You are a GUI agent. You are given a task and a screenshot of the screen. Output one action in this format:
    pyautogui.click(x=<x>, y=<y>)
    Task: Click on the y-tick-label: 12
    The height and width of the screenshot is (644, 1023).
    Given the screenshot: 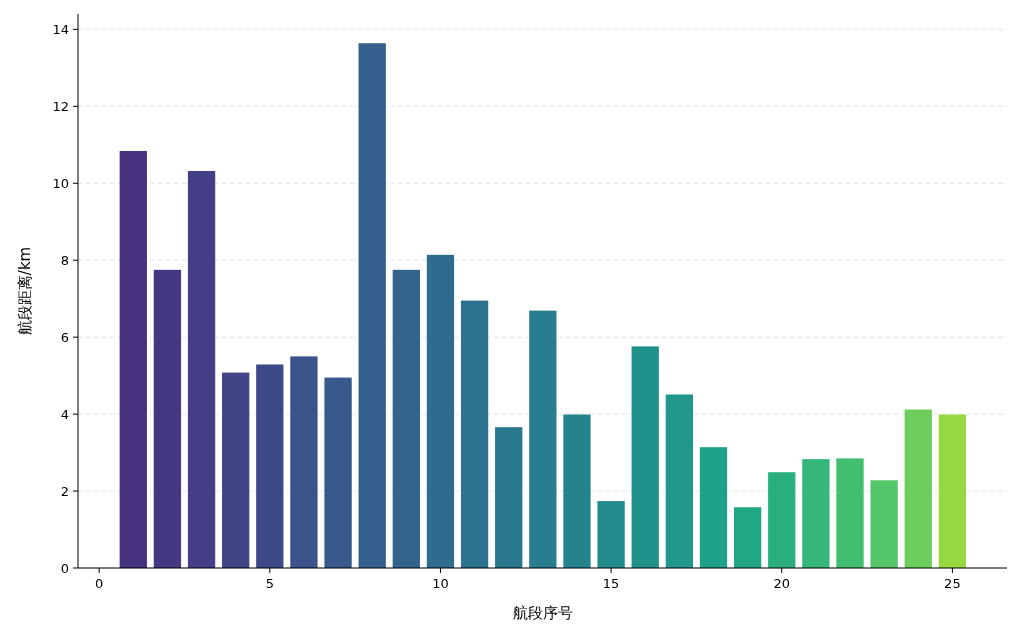 What is the action you would take?
    pyautogui.click(x=60, y=106)
    